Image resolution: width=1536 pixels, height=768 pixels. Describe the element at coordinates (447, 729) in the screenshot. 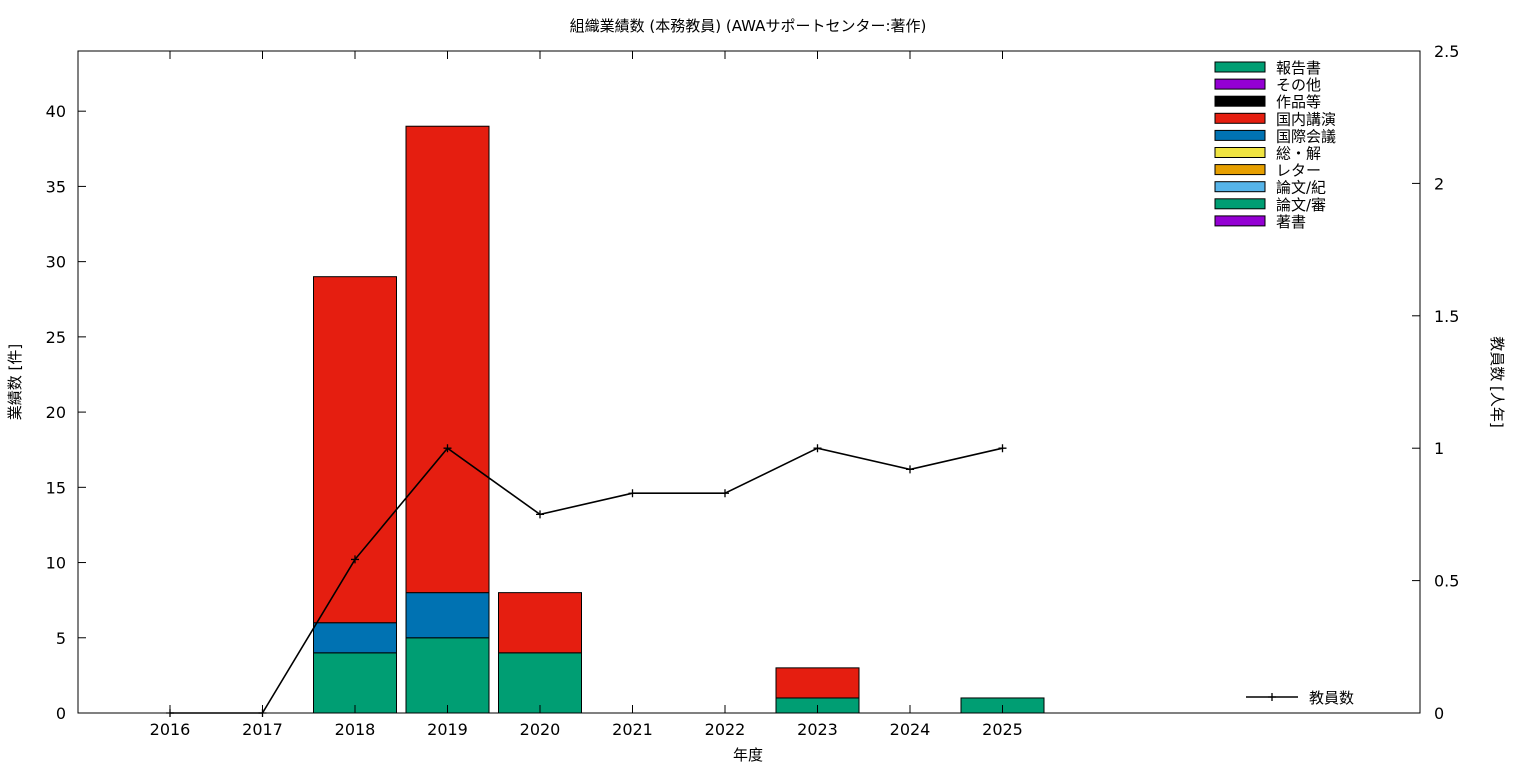

I see `x-tick-label: 2019` at that location.